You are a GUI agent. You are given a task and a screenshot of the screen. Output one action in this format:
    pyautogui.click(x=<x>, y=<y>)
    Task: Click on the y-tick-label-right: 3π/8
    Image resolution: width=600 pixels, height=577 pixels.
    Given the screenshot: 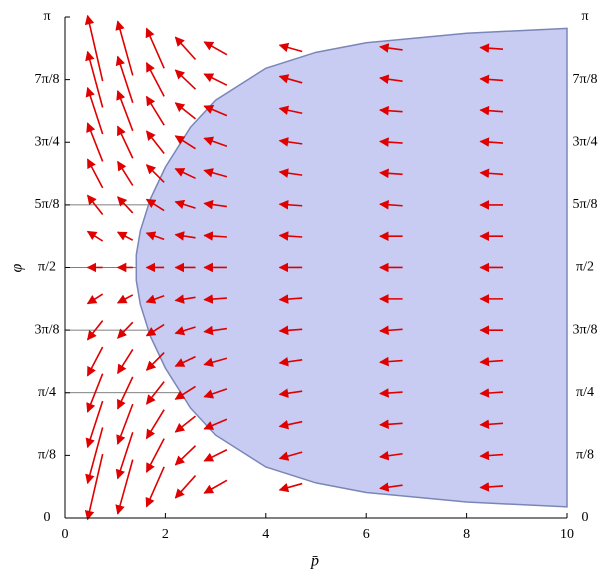 What is the action you would take?
    pyautogui.click(x=585, y=329)
    